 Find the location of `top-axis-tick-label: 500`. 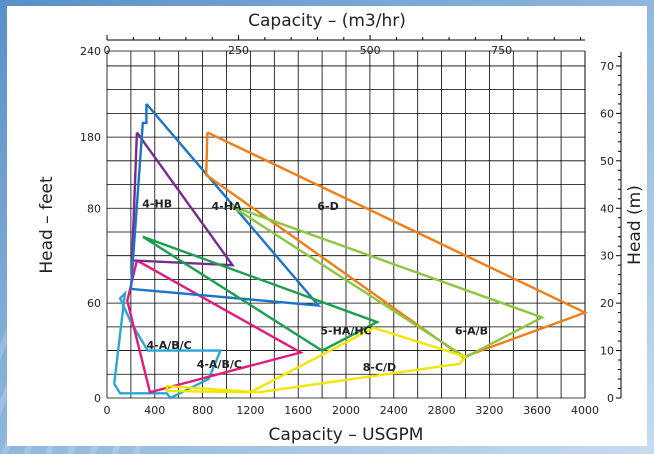

top-axis-tick-label: 500 is located at coordinates (370, 50).